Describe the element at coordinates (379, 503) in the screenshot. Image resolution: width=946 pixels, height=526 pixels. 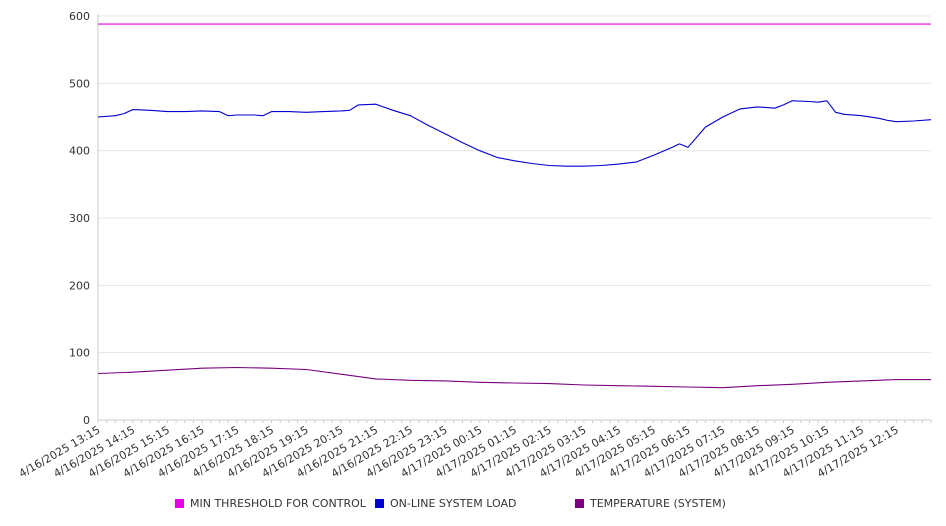
I see `legend-swatch-system-load` at that location.